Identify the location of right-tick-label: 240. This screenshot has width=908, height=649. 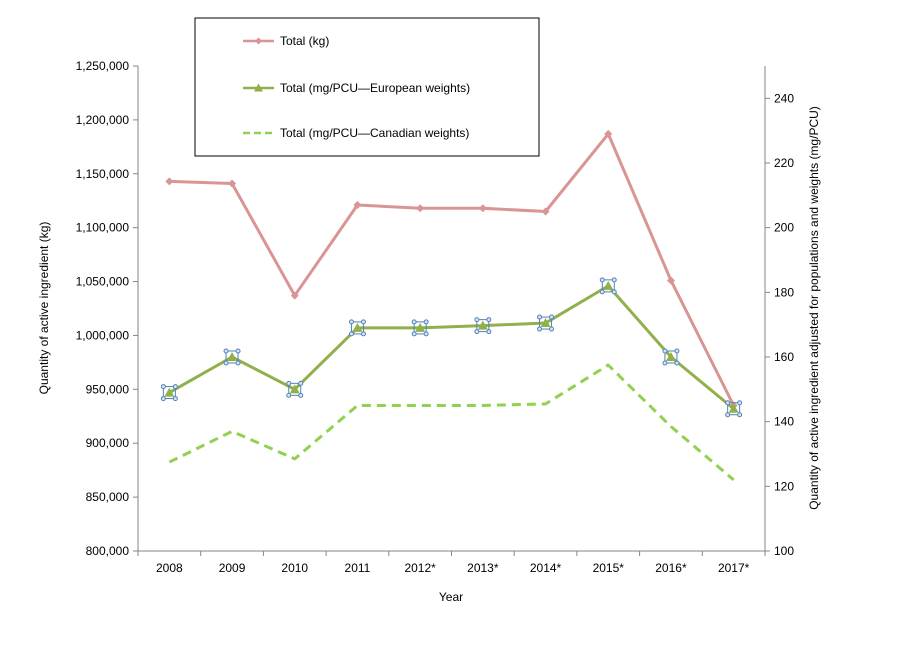
(784, 98).